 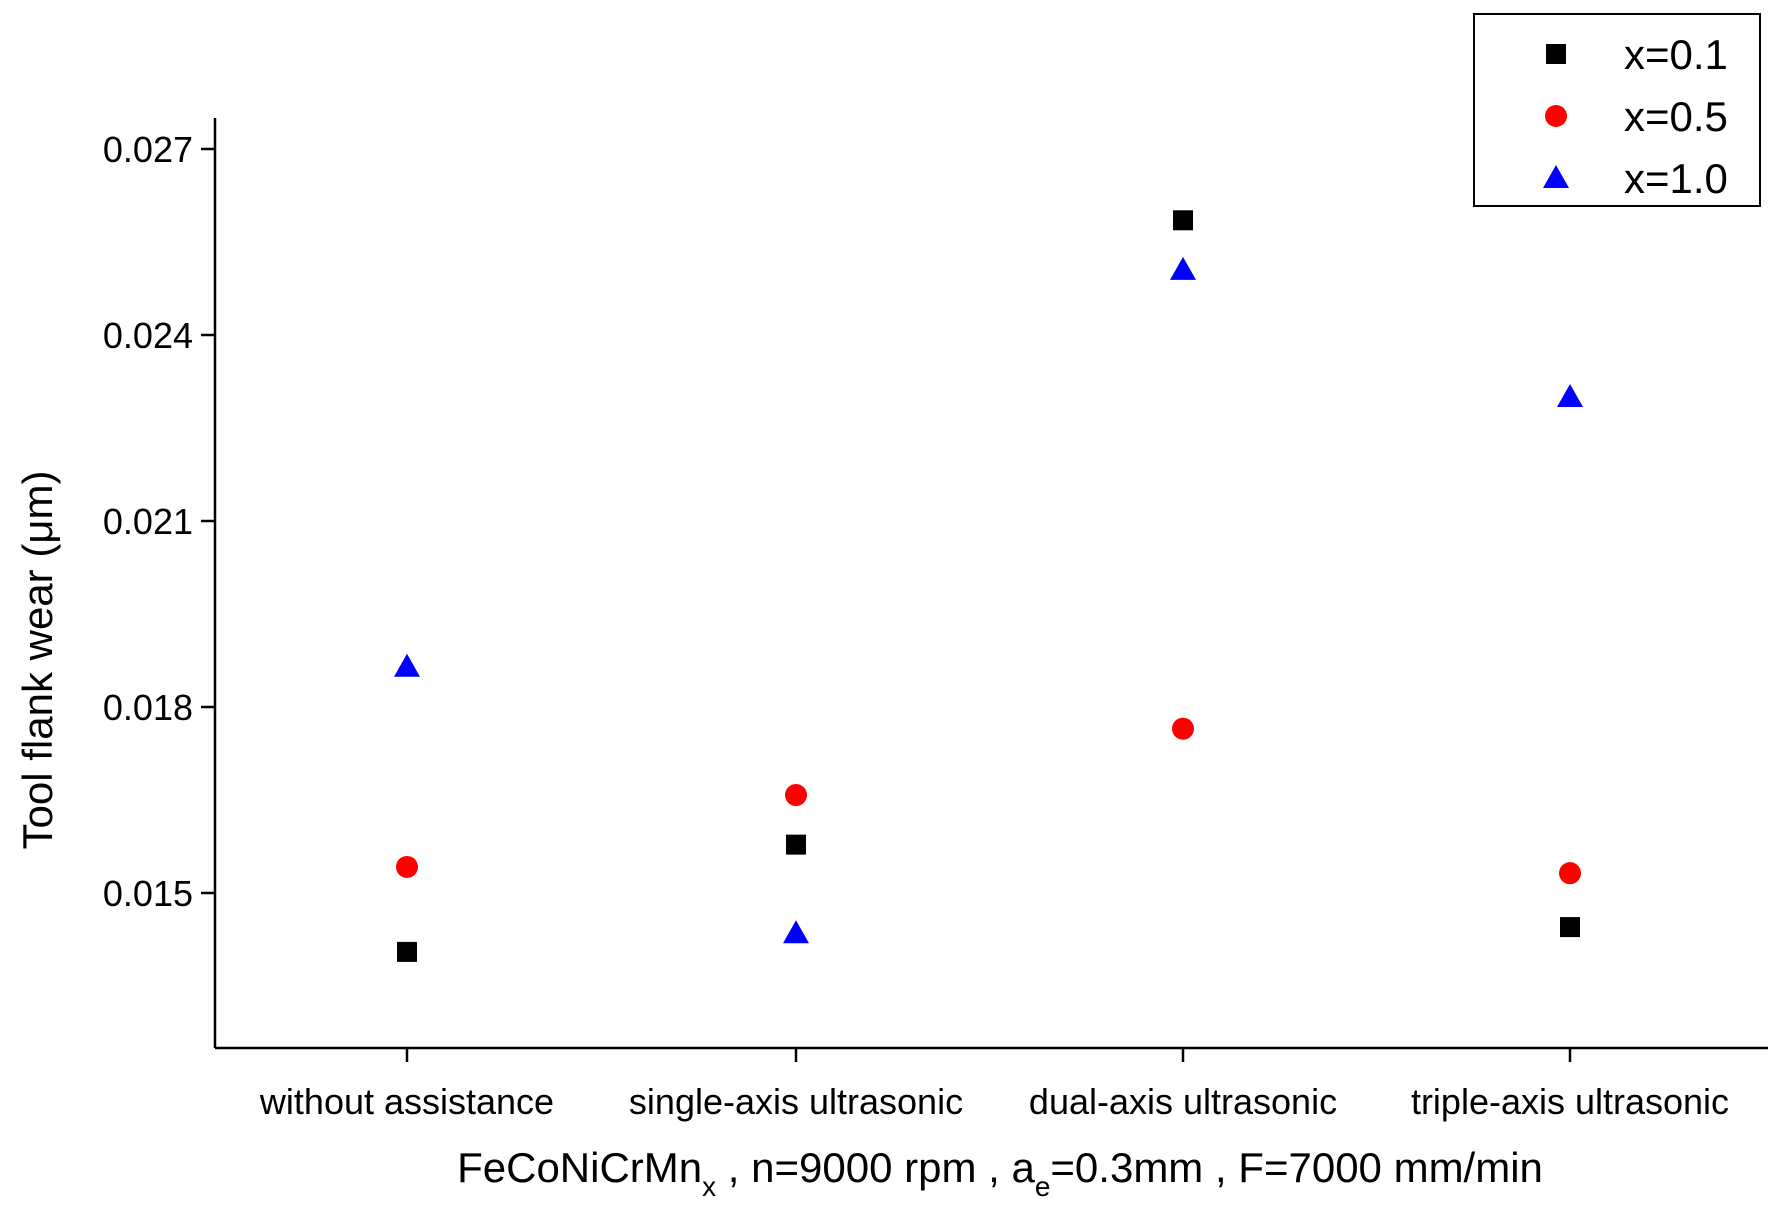 What do you see at coordinates (1676, 116) in the screenshot?
I see `legend-label: x=0.5` at bounding box center [1676, 116].